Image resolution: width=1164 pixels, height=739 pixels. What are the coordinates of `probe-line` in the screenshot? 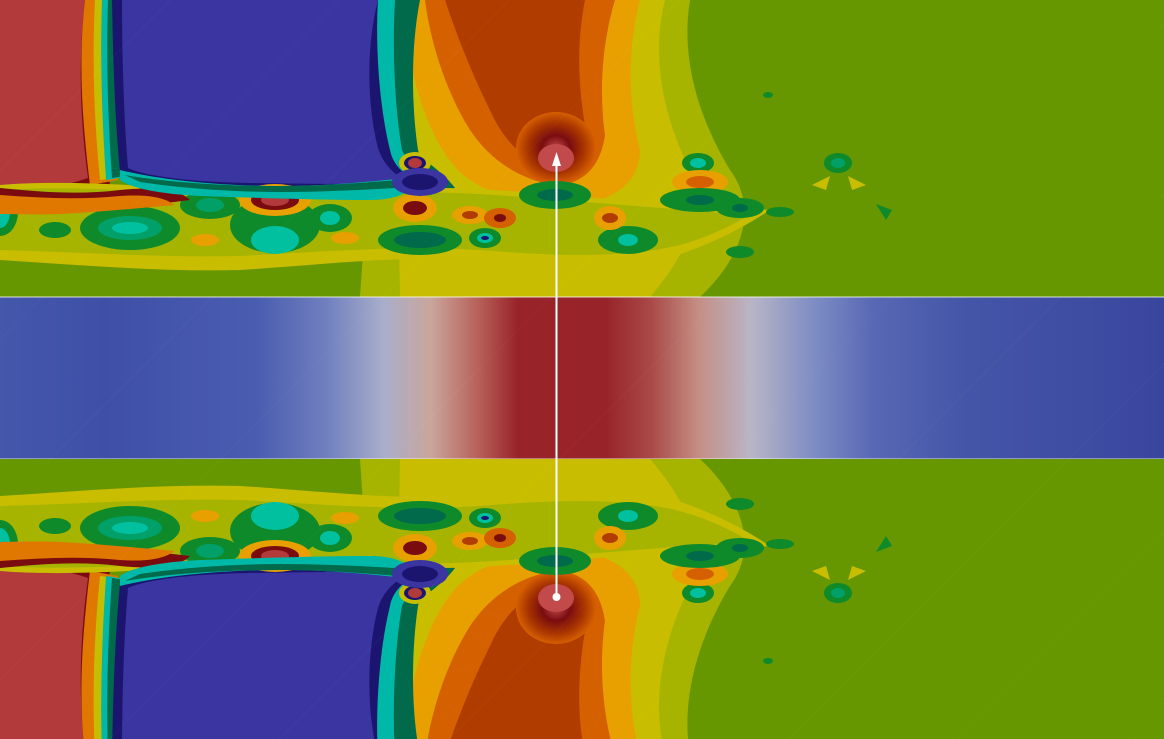 It's located at (556, 376).